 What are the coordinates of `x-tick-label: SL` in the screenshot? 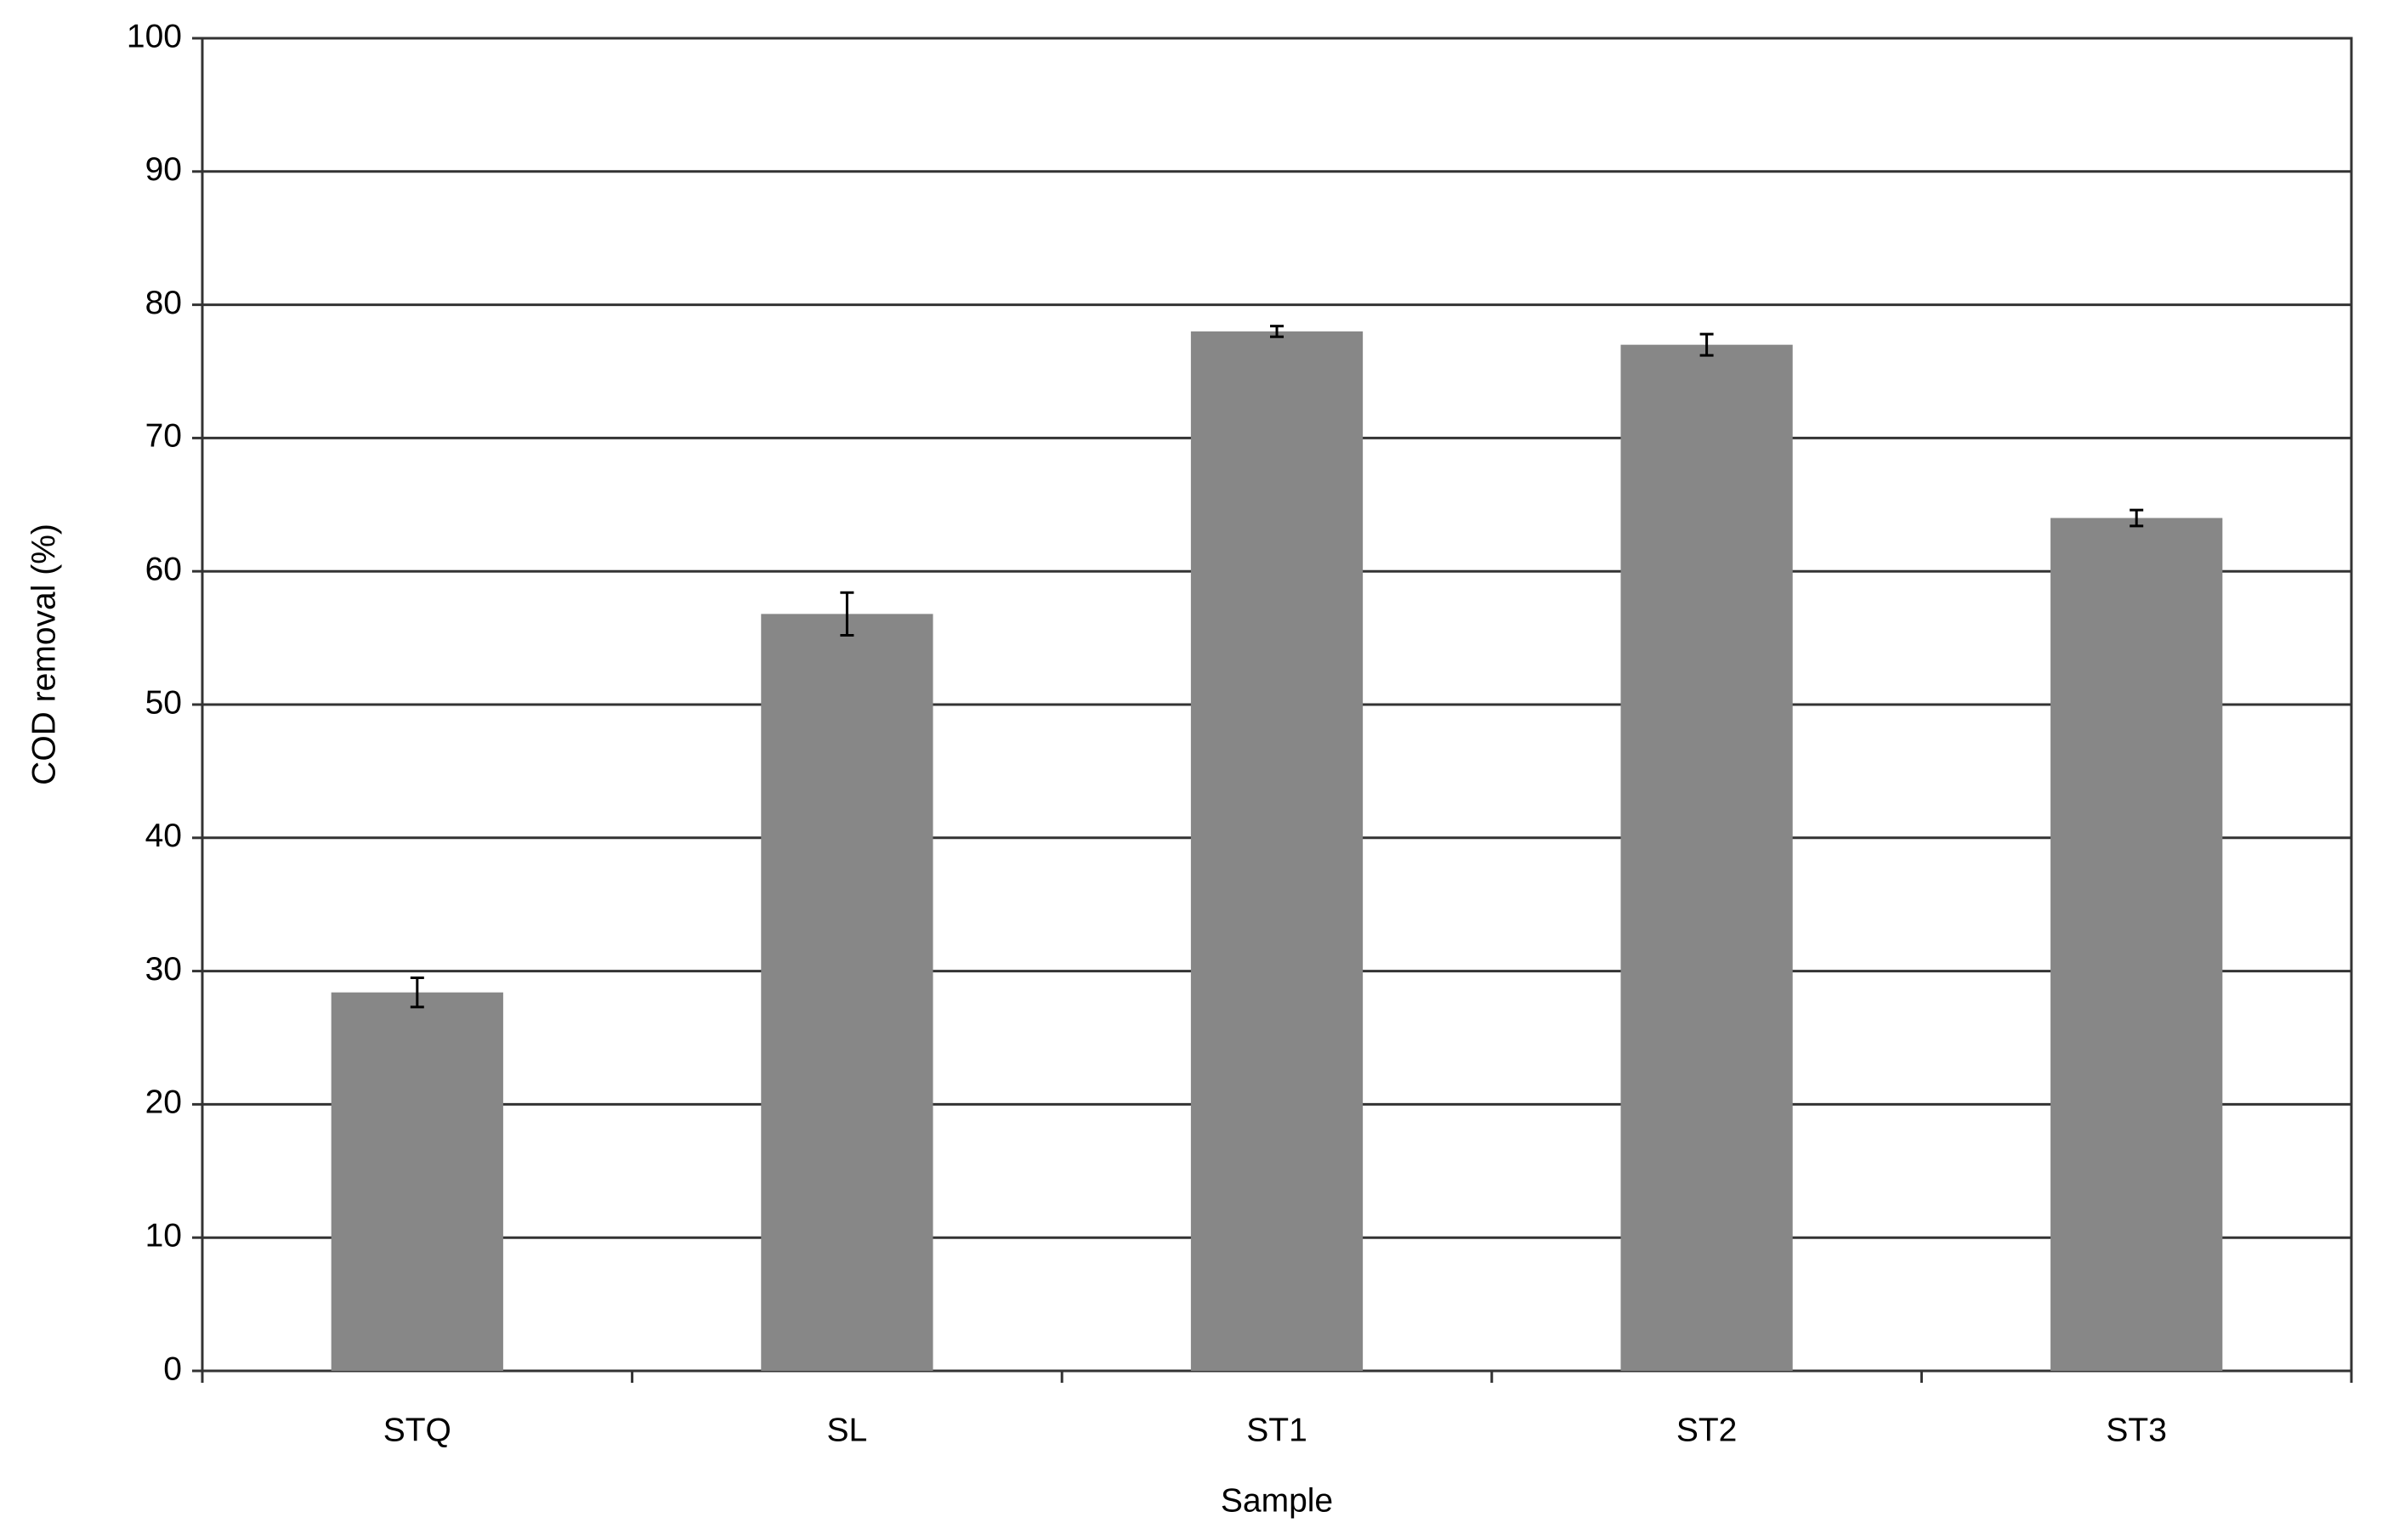 It's located at (847, 1430).